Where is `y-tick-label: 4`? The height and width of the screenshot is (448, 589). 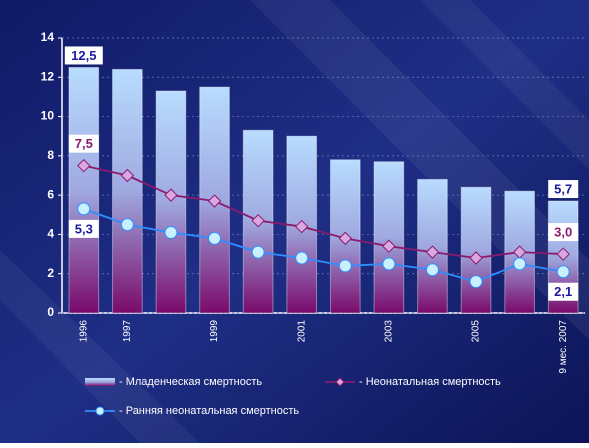
y-tick-label: 4 is located at coordinates (50, 234).